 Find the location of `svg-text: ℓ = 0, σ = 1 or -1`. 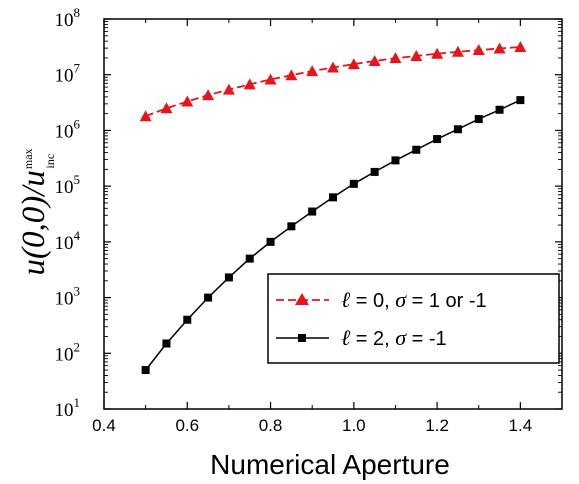

svg-text: ℓ = 0, σ = 1 or -1 is located at coordinates (414, 299).